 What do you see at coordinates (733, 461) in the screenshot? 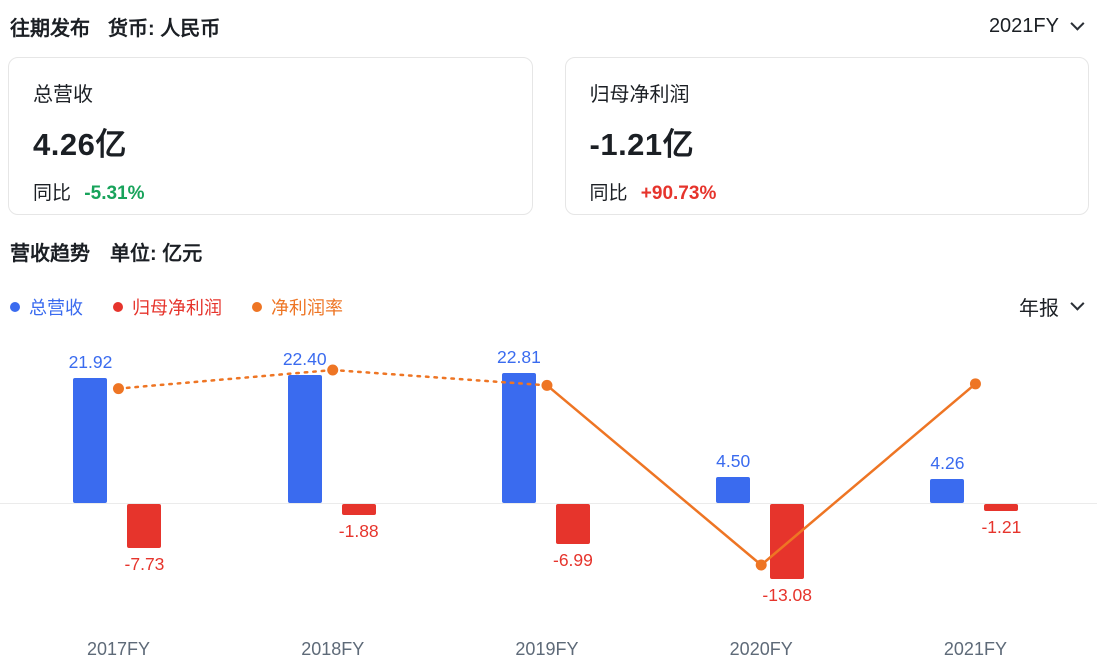
I see `bar-revenue-value: 4.50` at bounding box center [733, 461].